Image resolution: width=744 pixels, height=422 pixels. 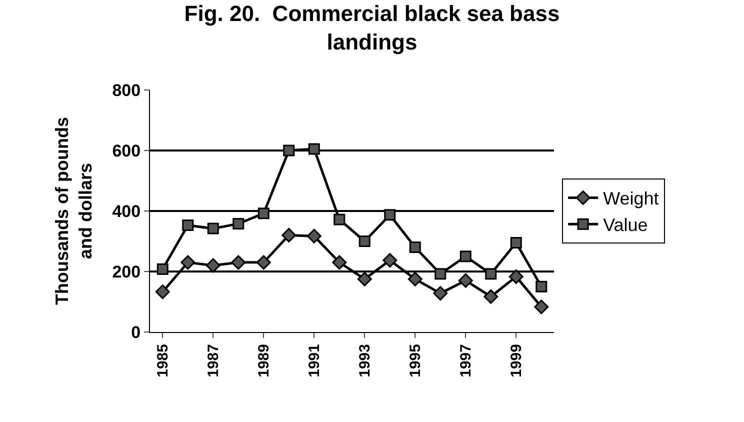 I want to click on y-tick-label: 800, so click(x=126, y=90).